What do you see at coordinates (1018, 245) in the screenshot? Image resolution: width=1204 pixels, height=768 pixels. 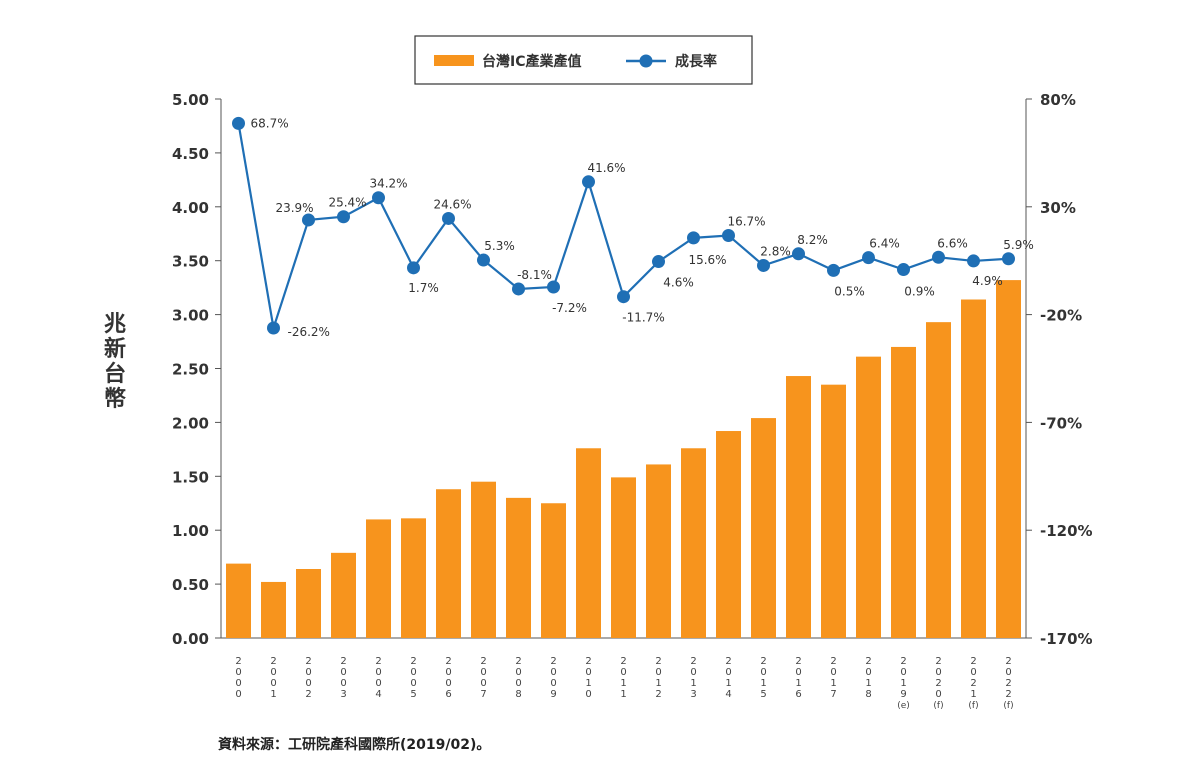 I see `growth-data-label: 5.9%` at bounding box center [1018, 245].